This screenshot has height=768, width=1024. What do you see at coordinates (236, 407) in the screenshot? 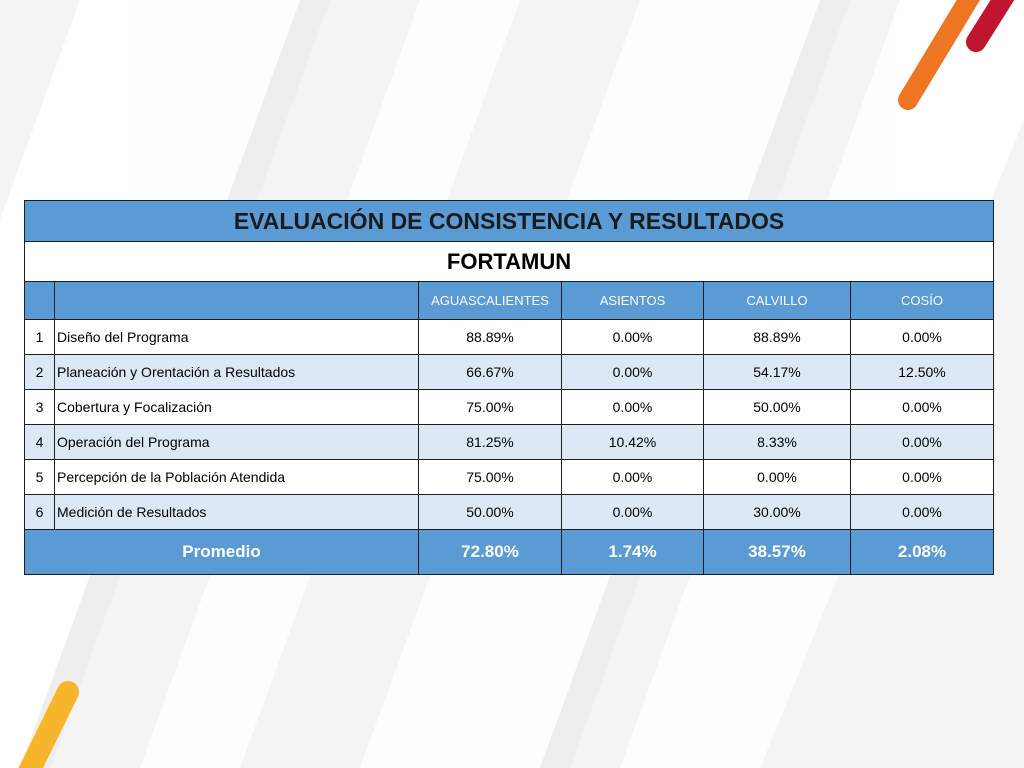
I see `row-criterion: Cobertura y Focalización` at bounding box center [236, 407].